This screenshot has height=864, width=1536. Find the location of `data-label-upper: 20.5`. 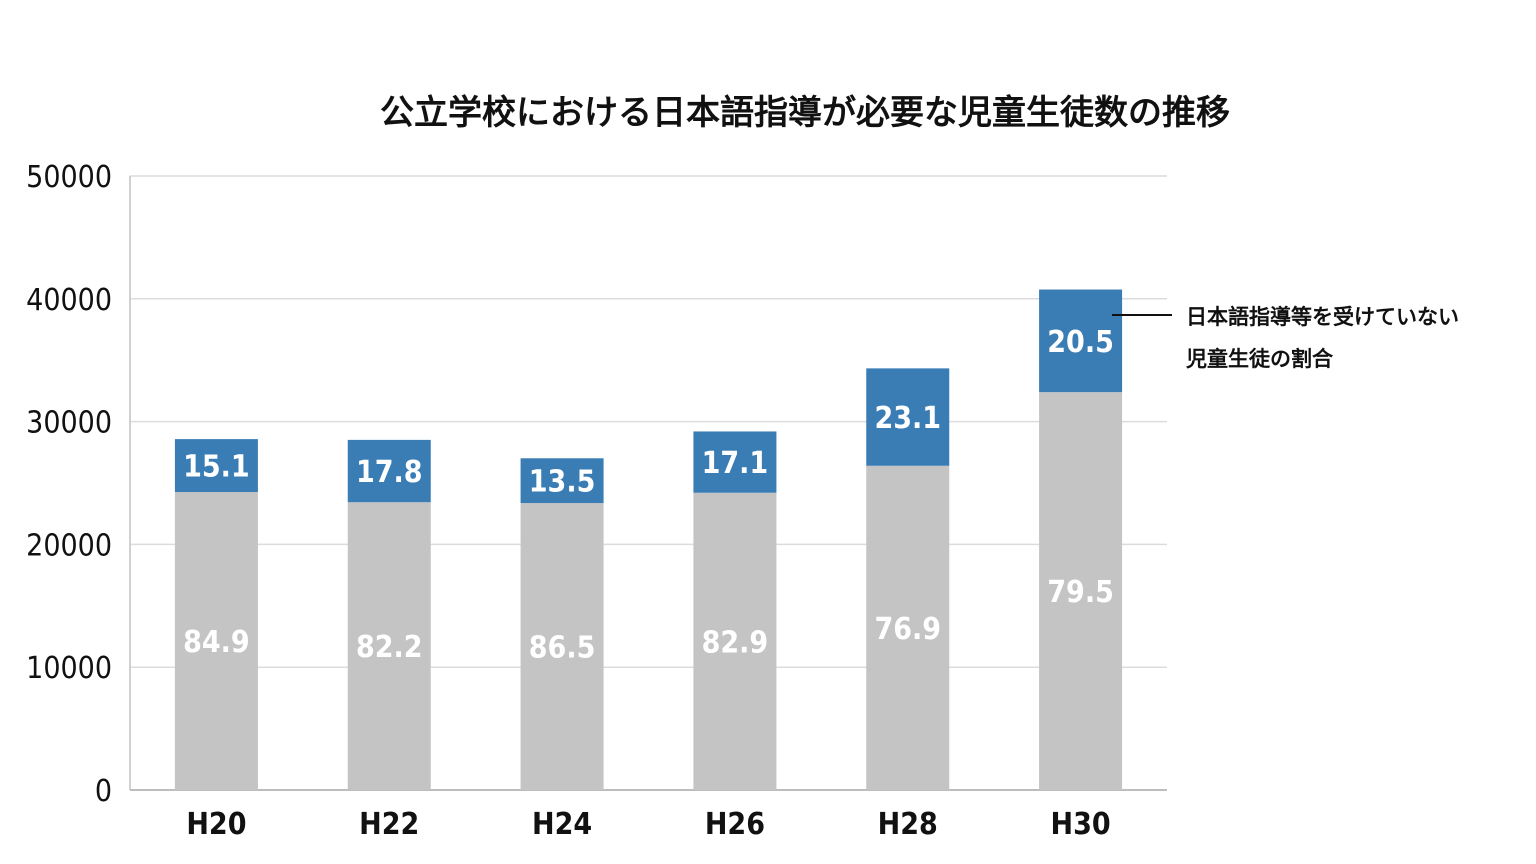

data-label-upper: 20.5 is located at coordinates (1080, 342).